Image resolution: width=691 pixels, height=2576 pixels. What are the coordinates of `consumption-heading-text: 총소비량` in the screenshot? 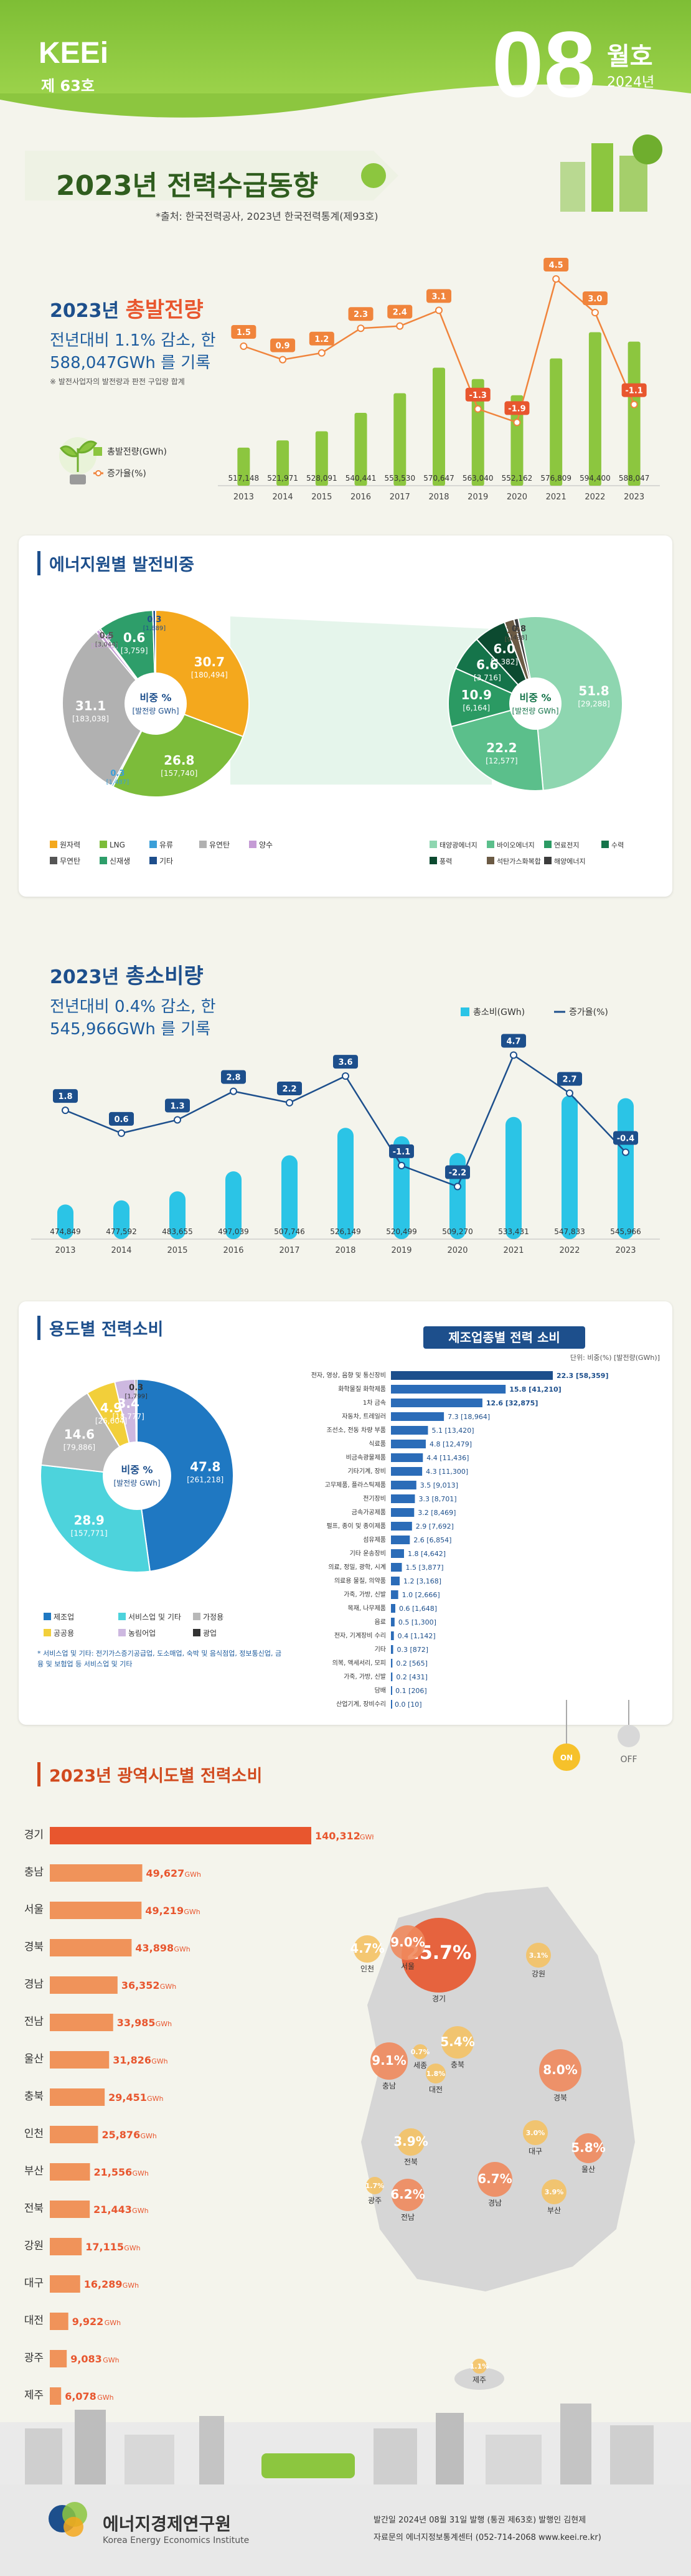 It's located at (164, 977).